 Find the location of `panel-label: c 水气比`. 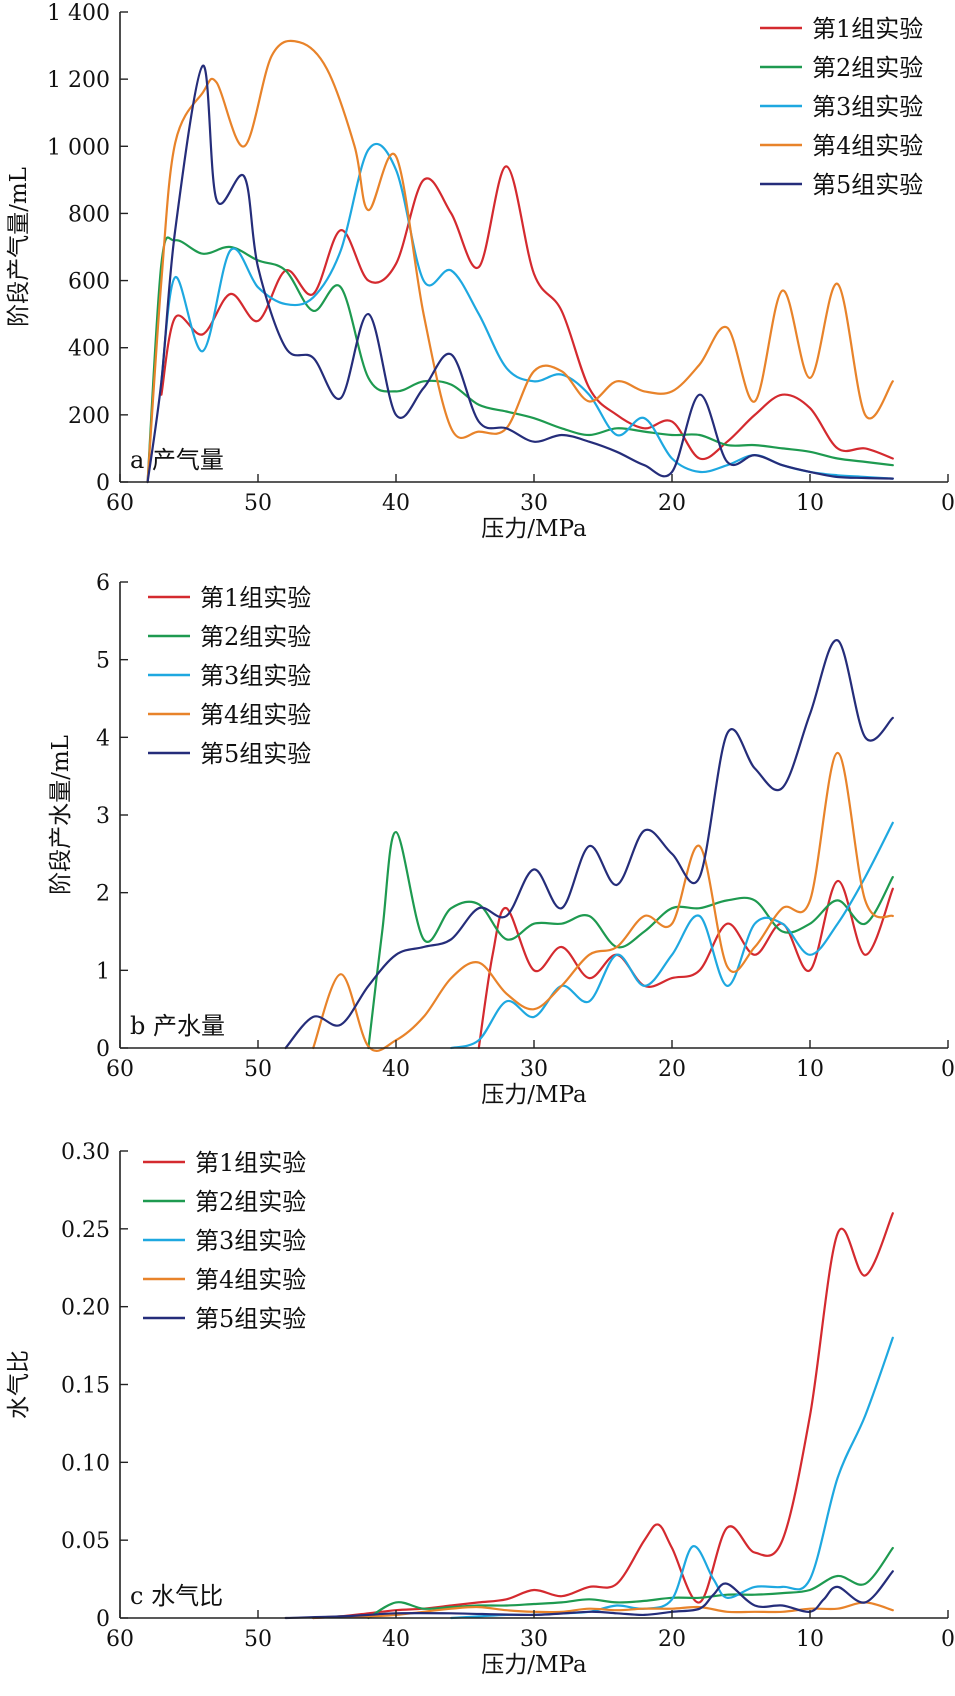

panel-label: c 水气比 is located at coordinates (176, 1596).